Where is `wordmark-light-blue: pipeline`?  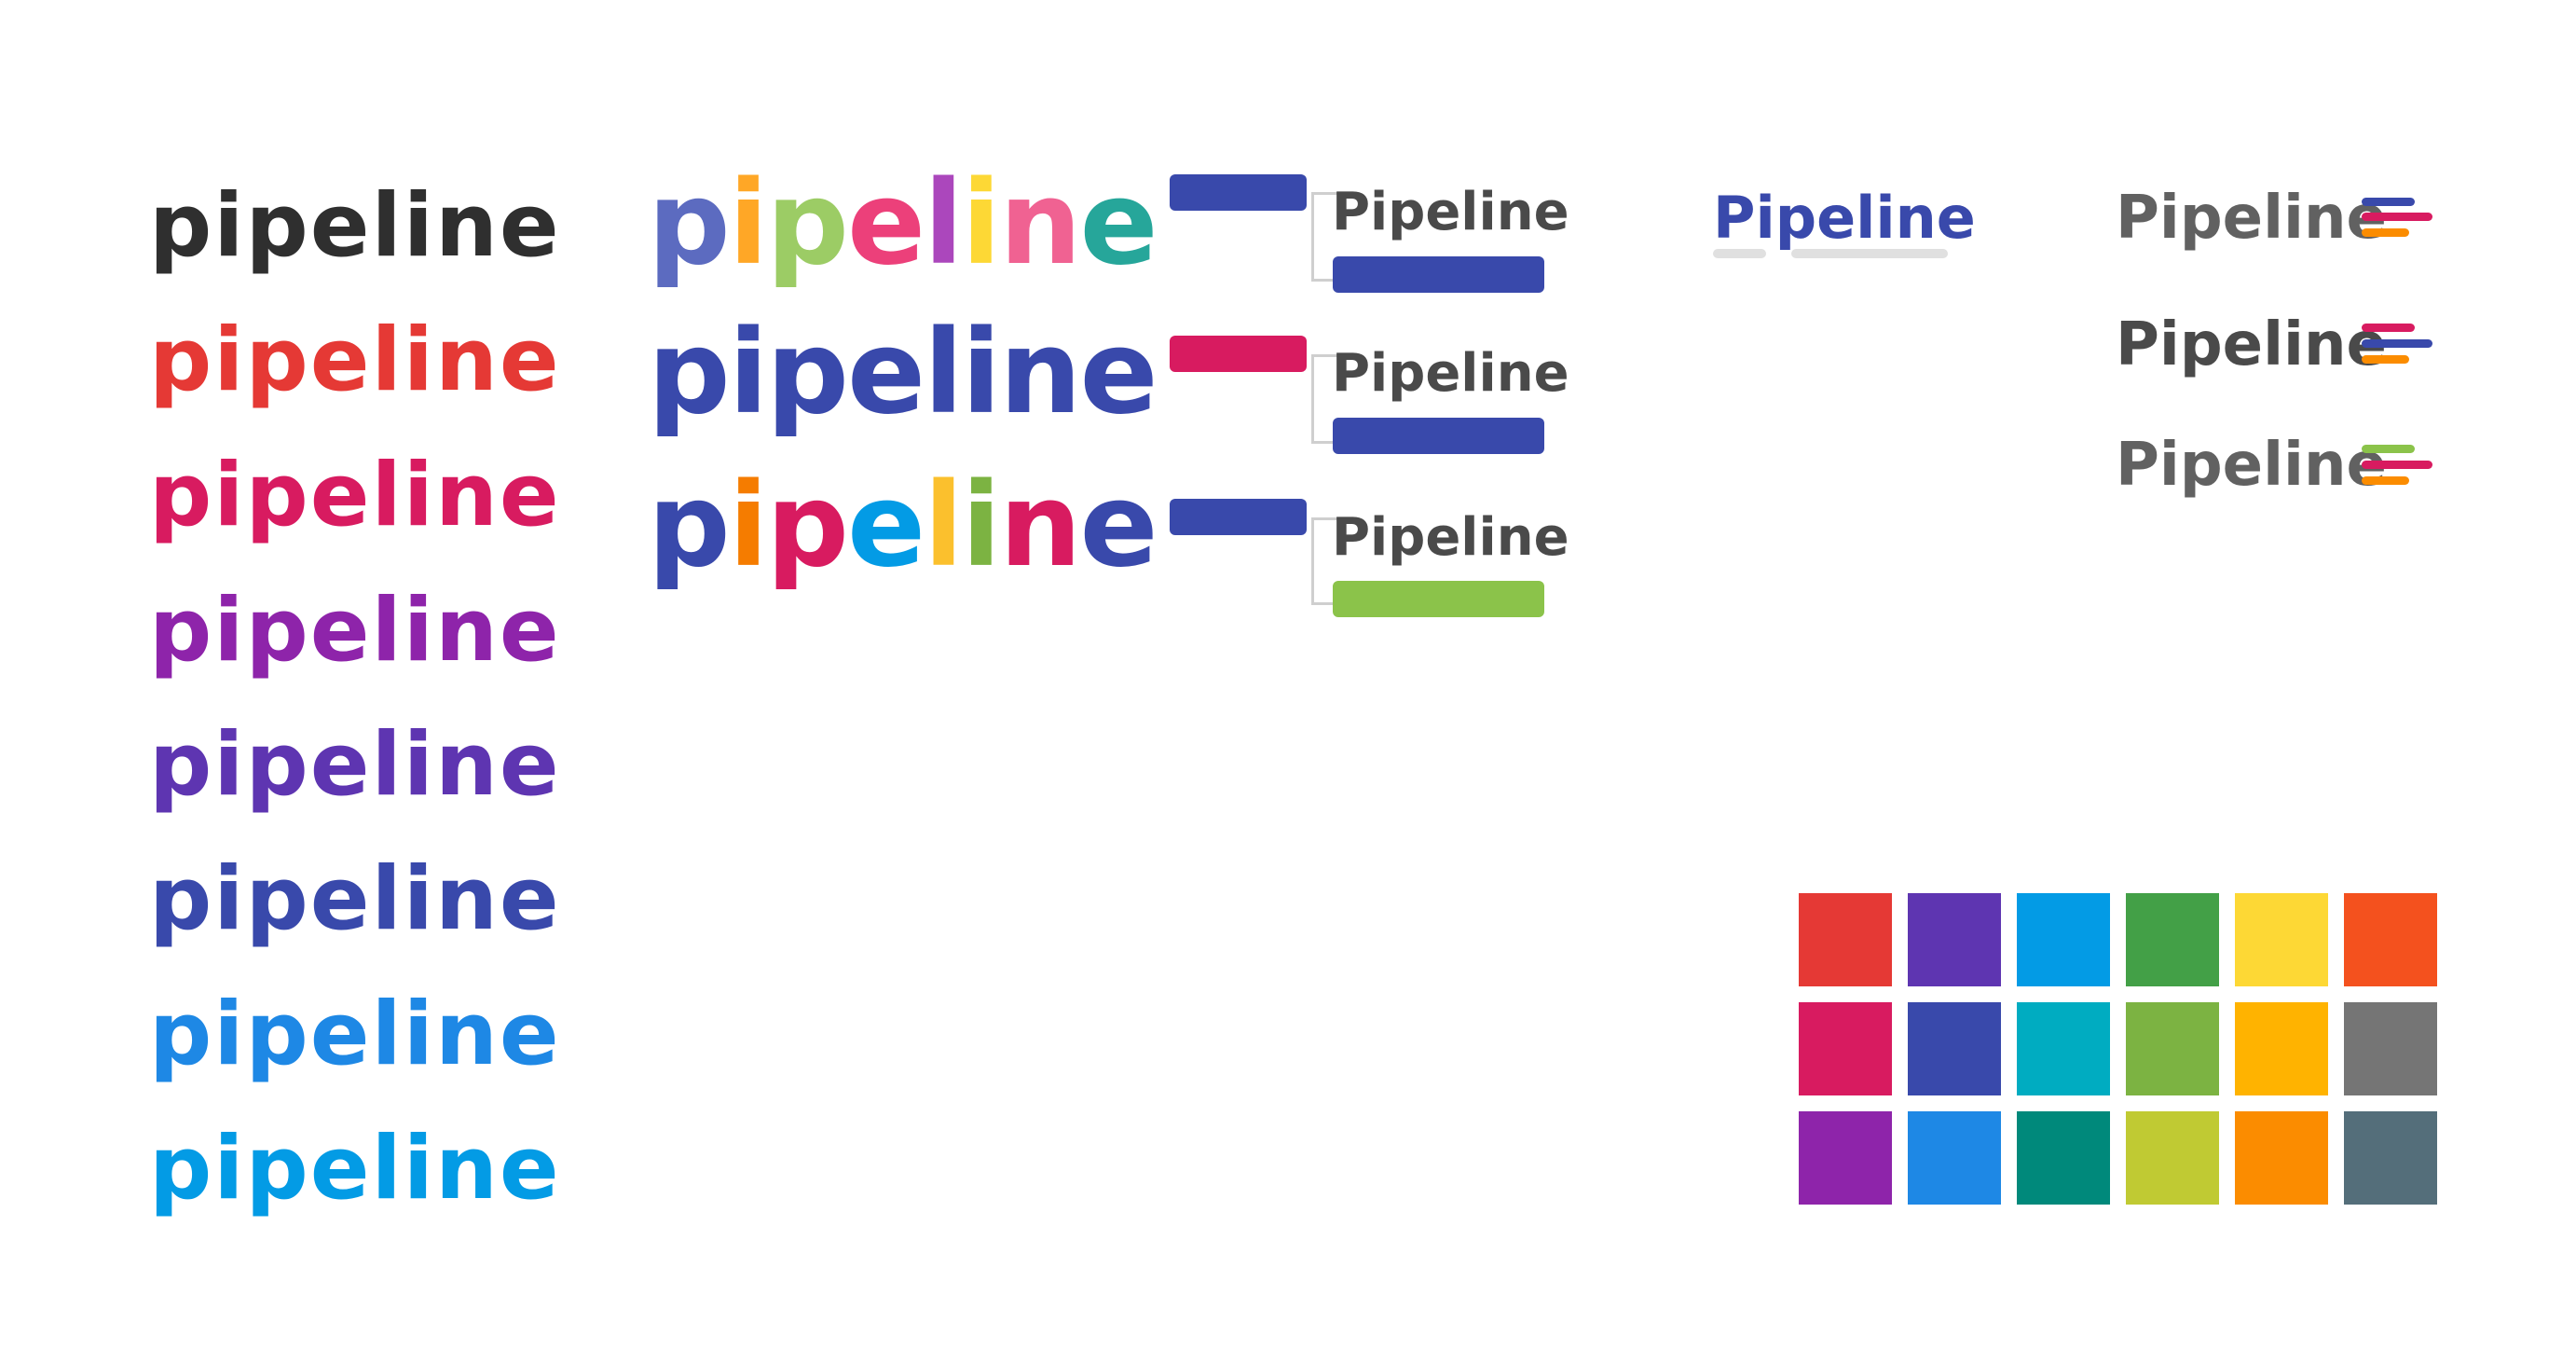 wordmark-light-blue: pipeline is located at coordinates (355, 1168).